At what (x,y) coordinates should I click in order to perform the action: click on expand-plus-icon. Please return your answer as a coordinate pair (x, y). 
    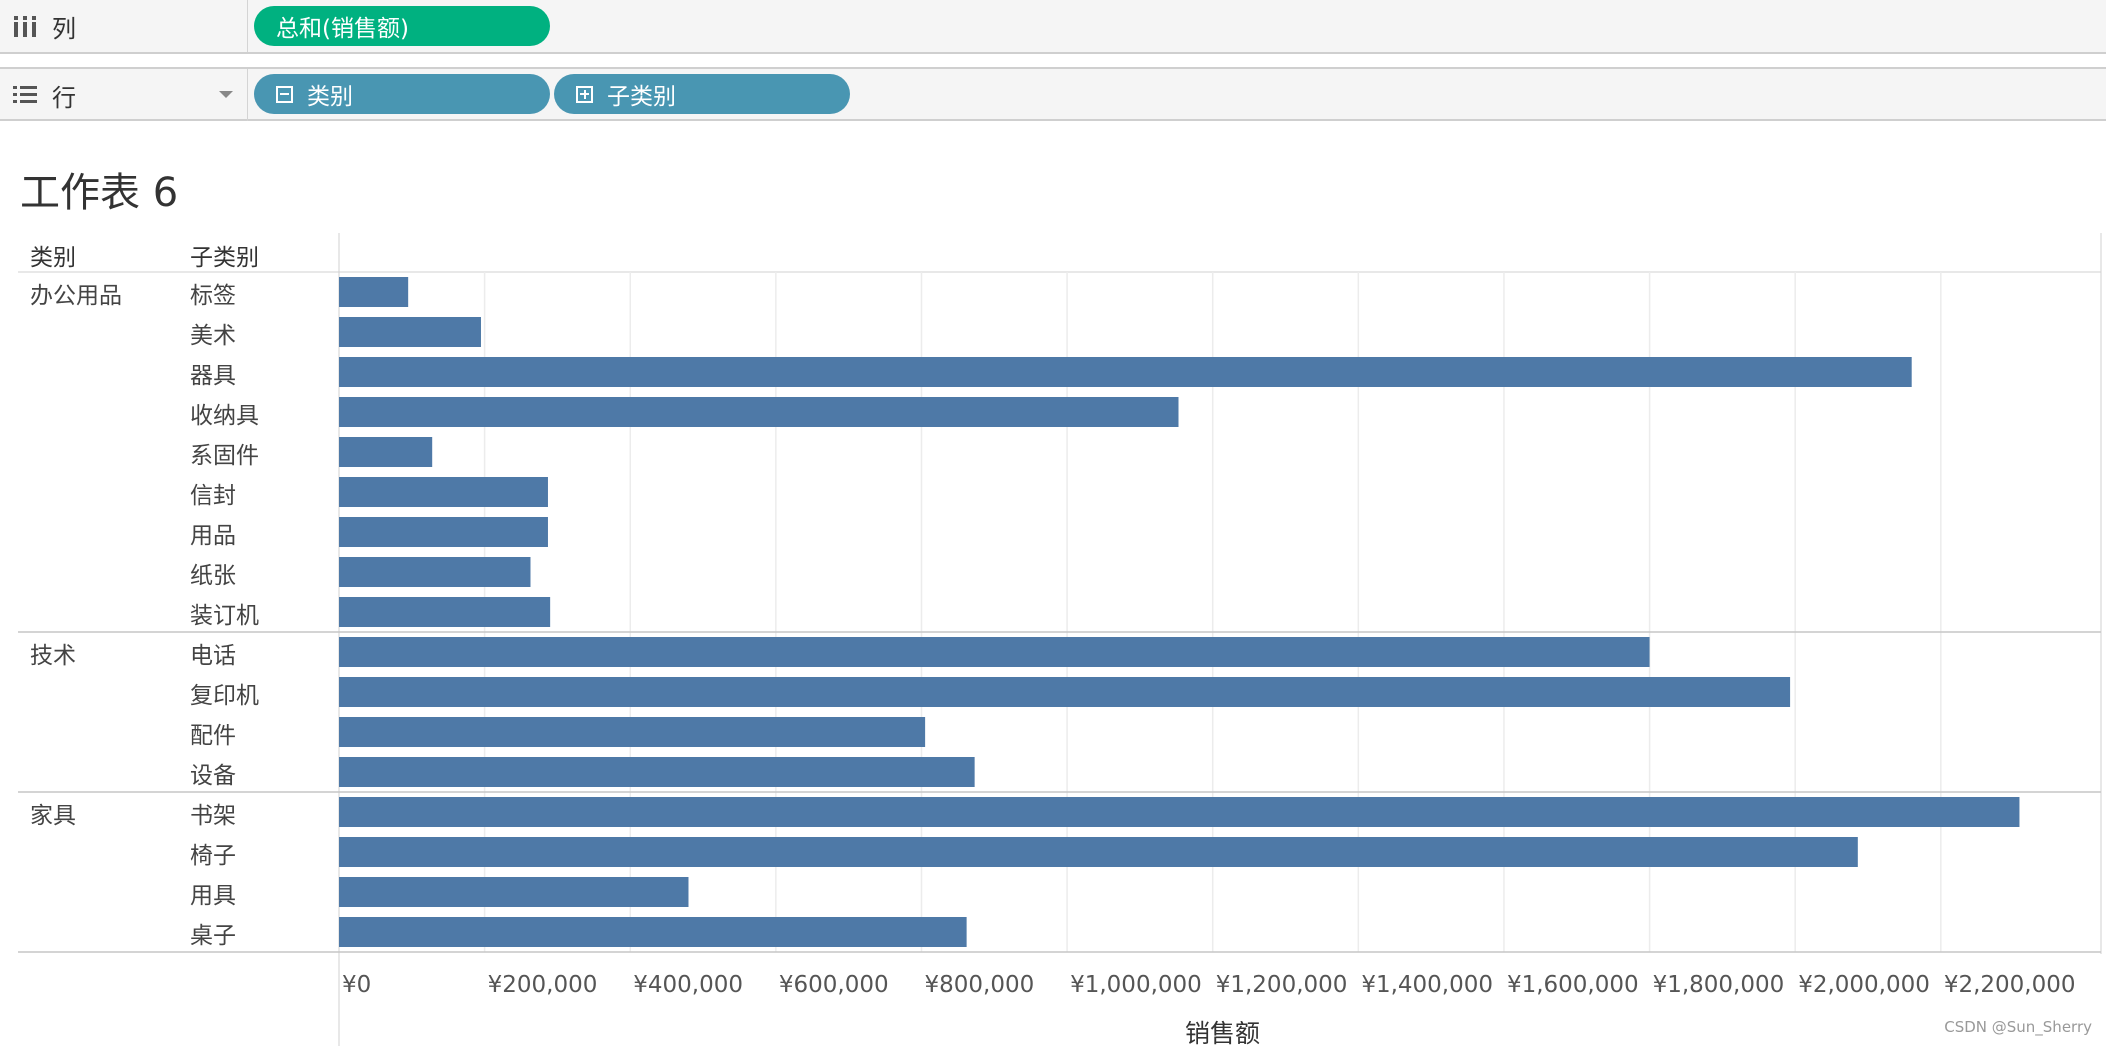
    Looking at the image, I should click on (584, 94).